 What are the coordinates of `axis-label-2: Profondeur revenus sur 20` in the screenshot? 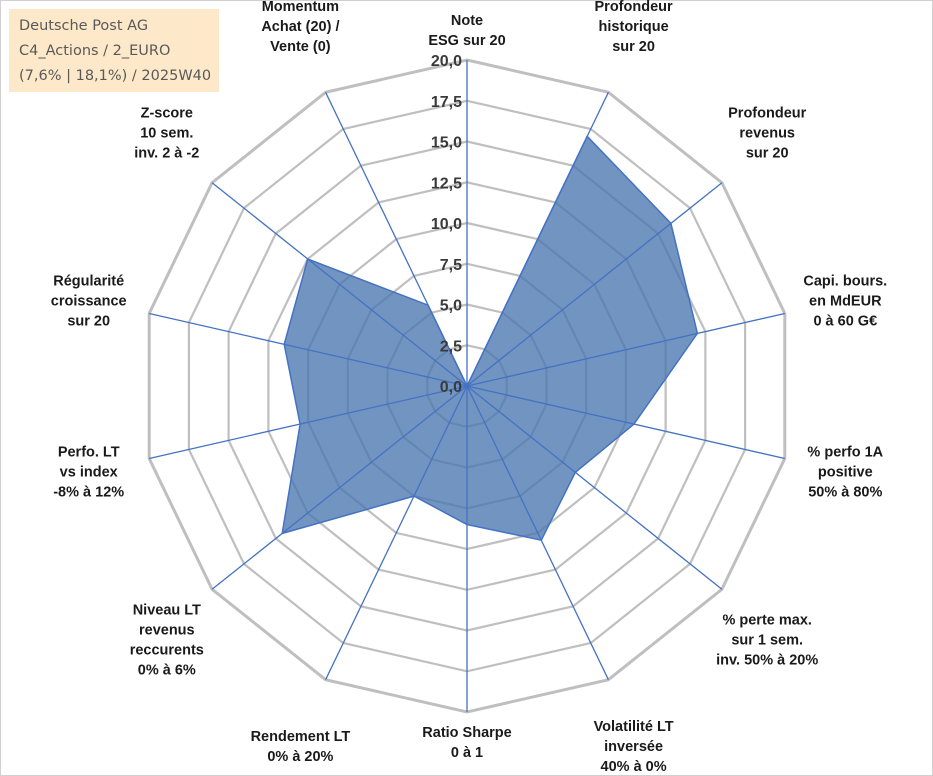 It's located at (767, 134).